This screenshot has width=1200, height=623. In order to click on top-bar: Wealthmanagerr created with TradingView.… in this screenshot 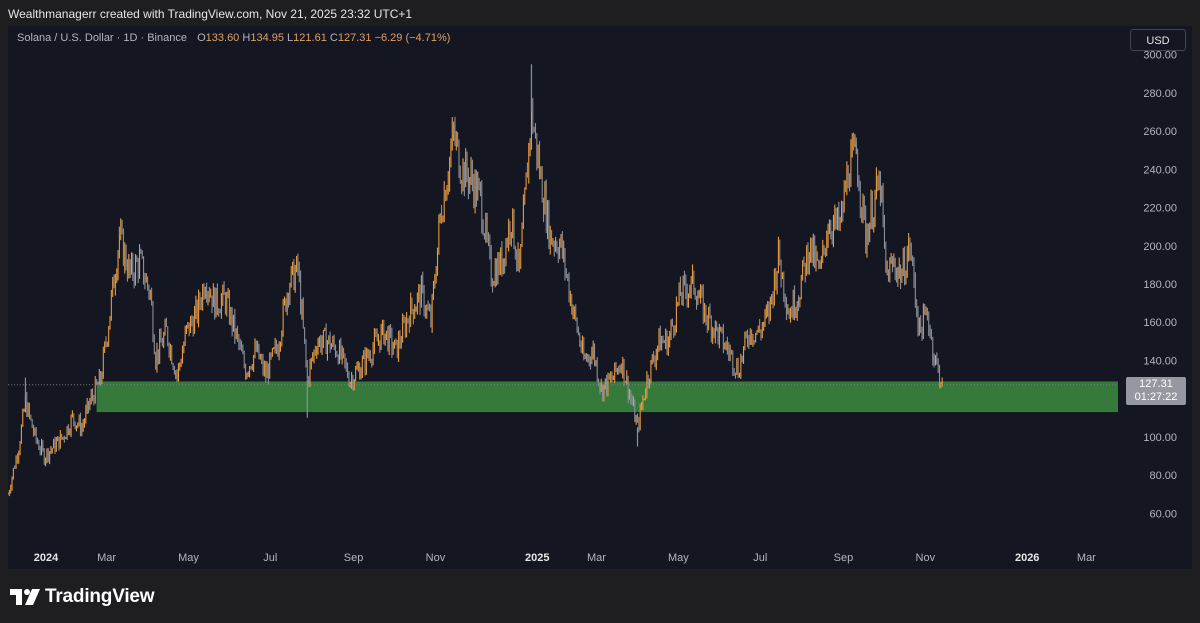, I will do `click(600, 13)`.